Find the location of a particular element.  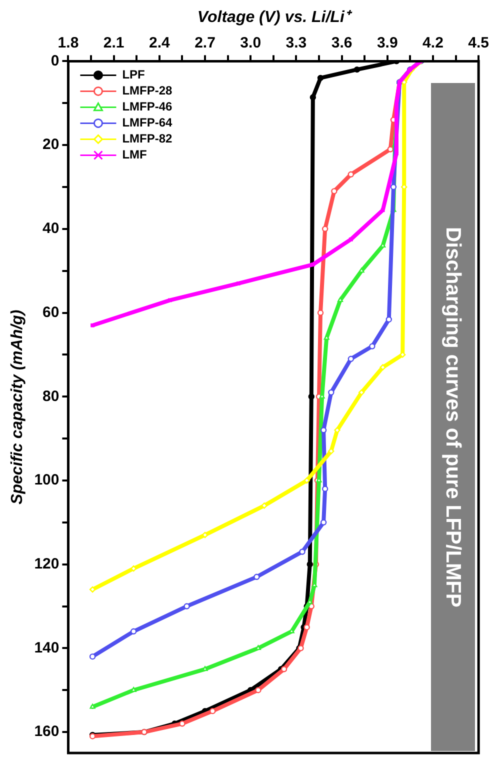

legend-label: LMFP-46 is located at coordinates (147, 107).